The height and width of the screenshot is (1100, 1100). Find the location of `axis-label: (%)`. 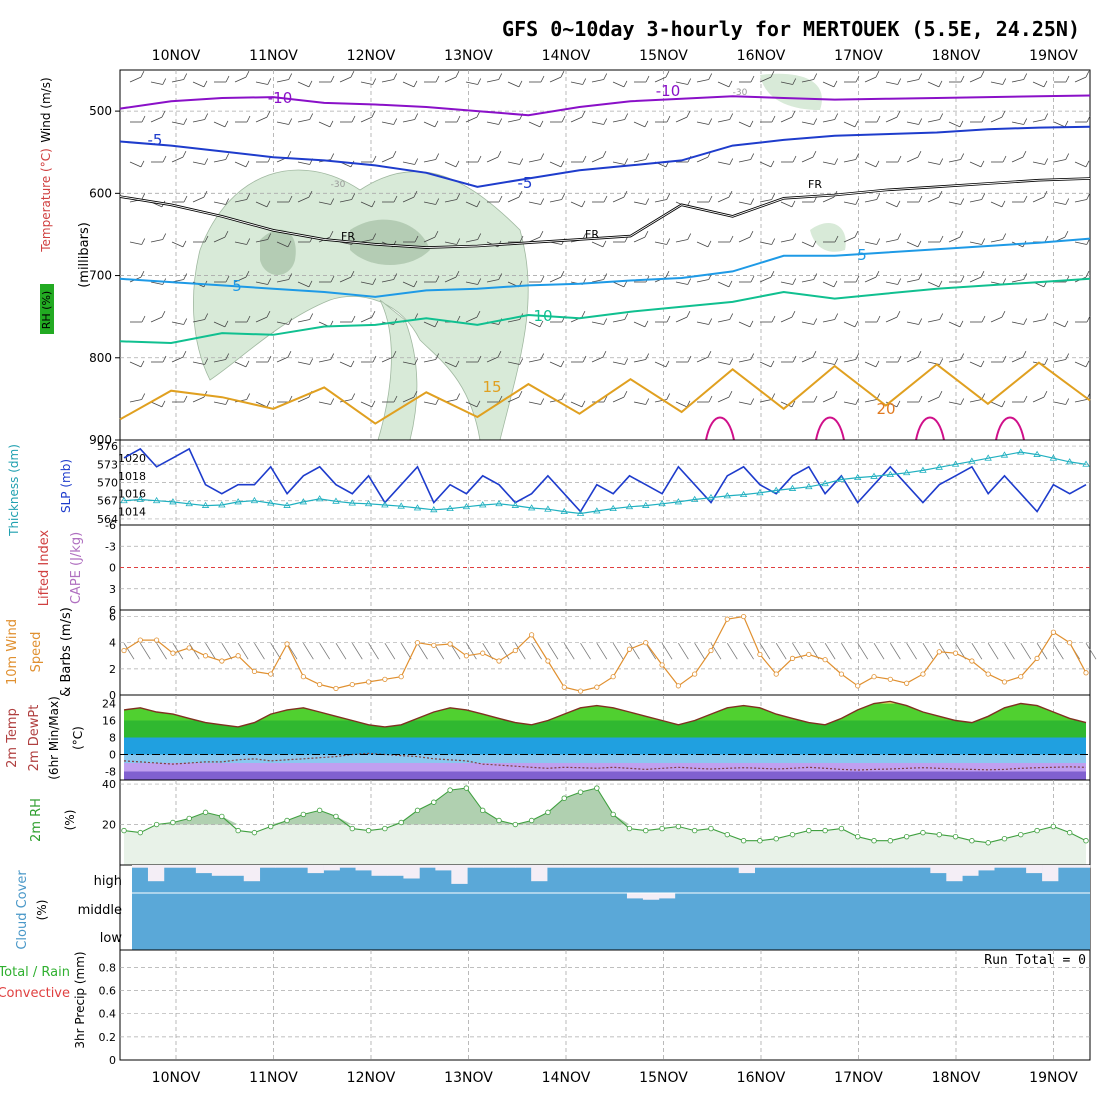

axis-label: (%) is located at coordinates (70, 820).